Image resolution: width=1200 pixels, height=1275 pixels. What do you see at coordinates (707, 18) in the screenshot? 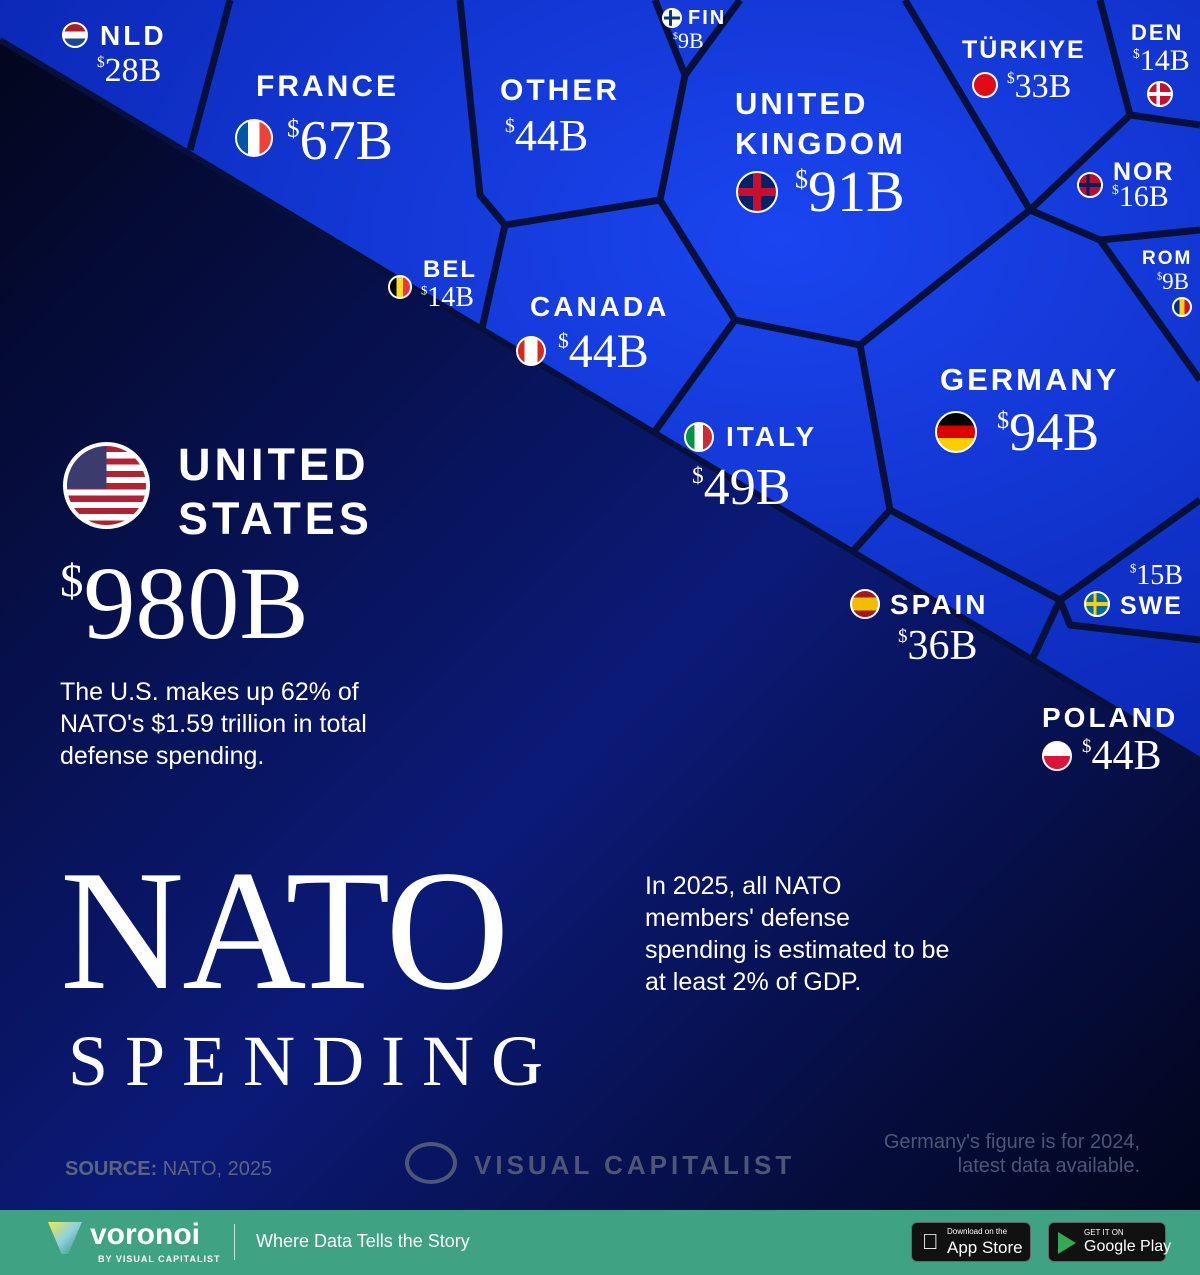
I see `label-fin: FIN` at bounding box center [707, 18].